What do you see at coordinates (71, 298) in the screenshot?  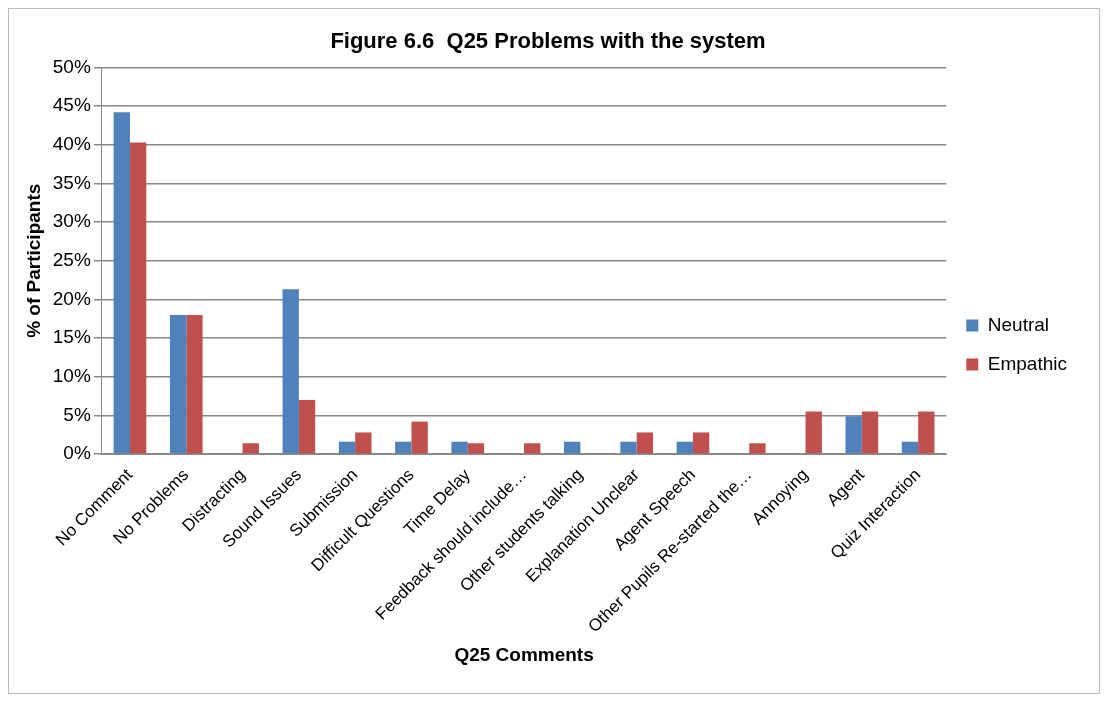 I see `y-tick-label: 20%` at bounding box center [71, 298].